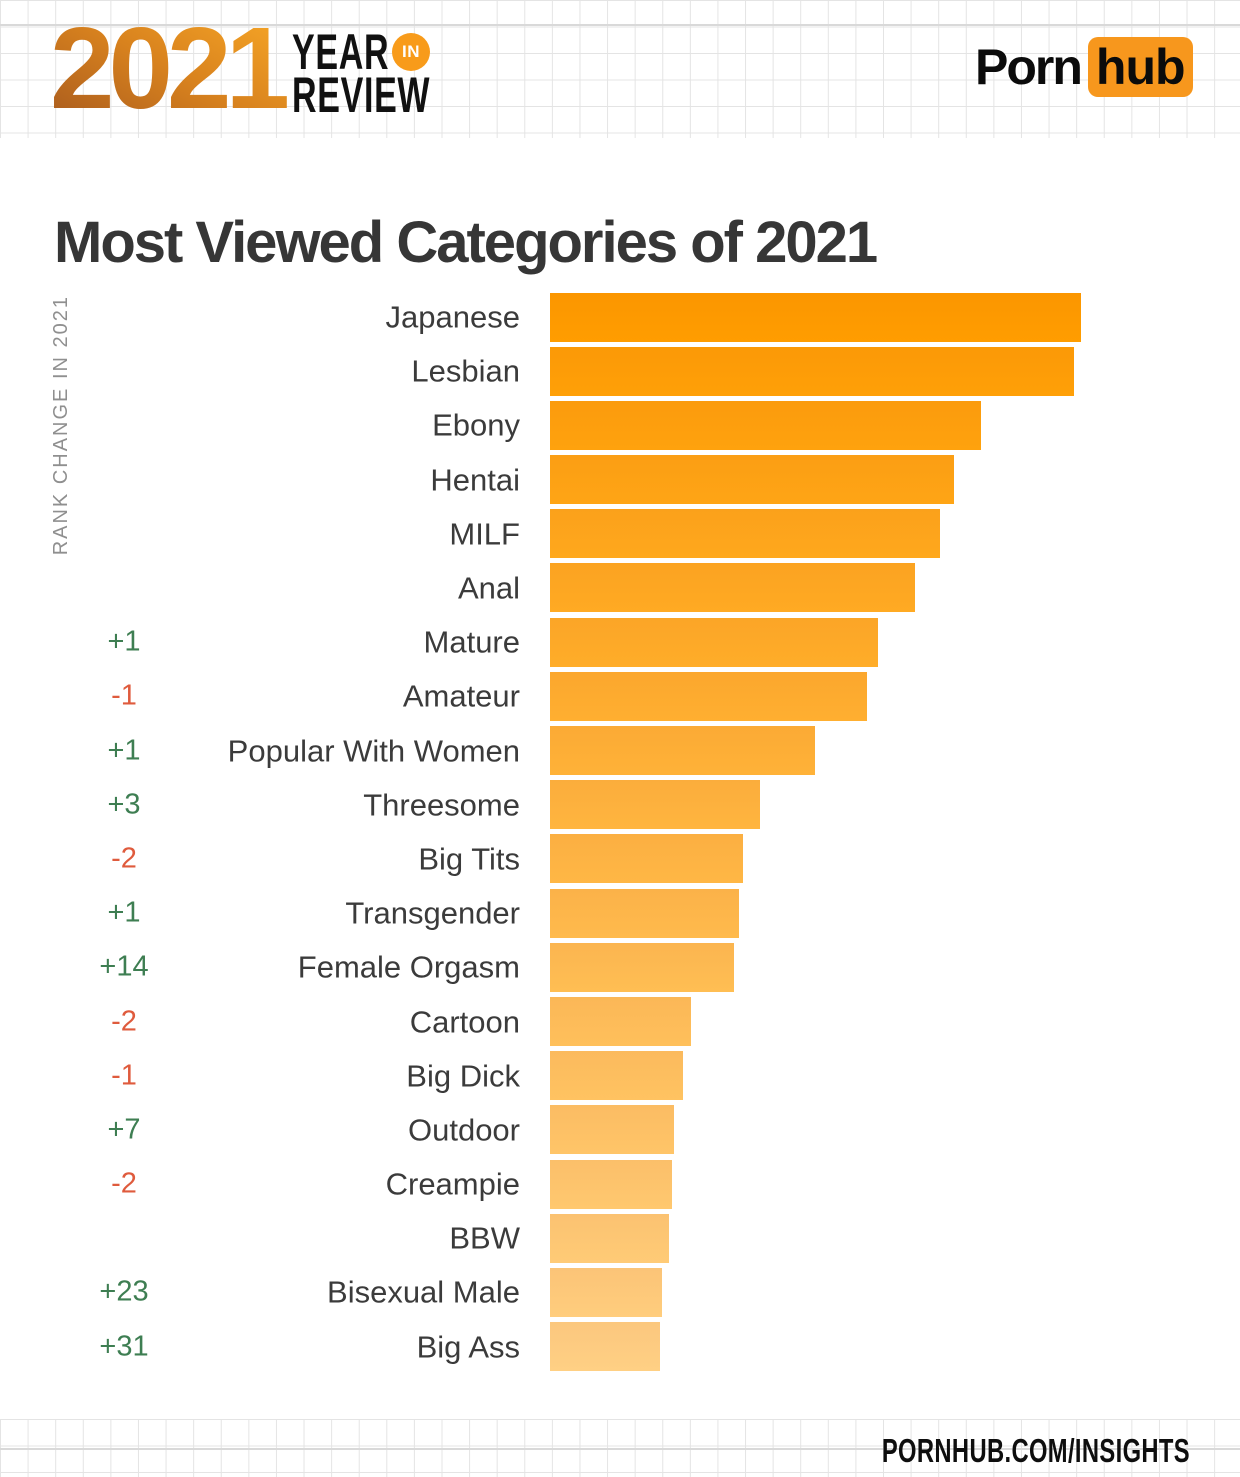 This screenshot has width=1240, height=1477. I want to click on bottom-grid-heavy-line, so click(620, 1449).